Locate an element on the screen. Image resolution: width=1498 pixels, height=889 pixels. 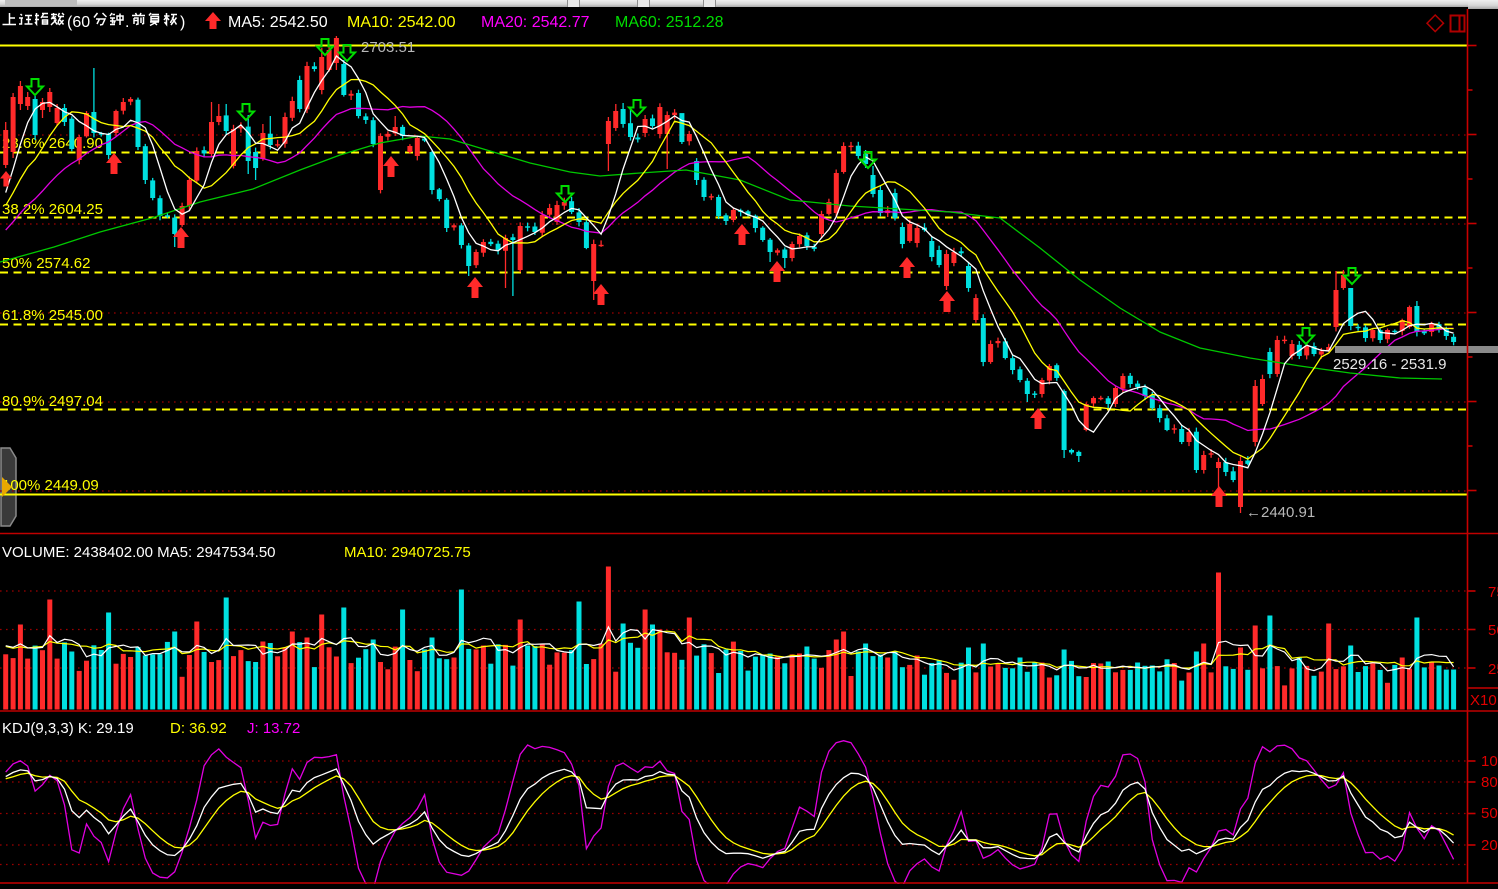
svg-text: 61.8% 2545.00 is located at coordinates (52, 315).